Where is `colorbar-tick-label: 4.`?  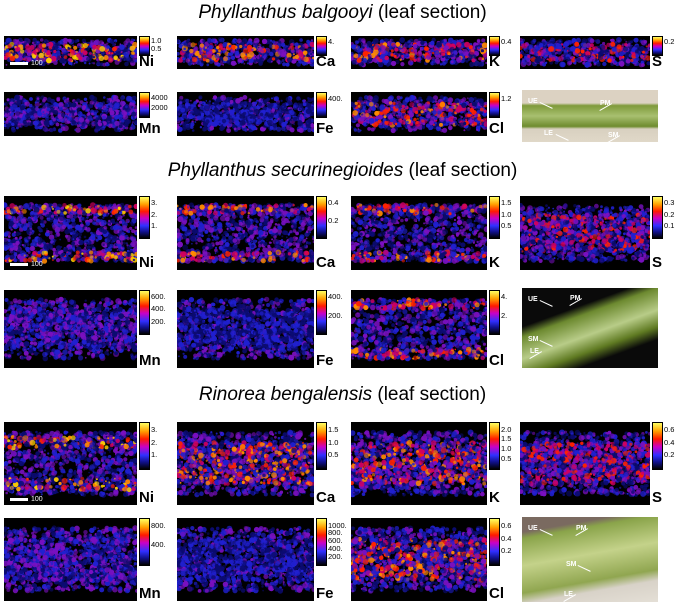
colorbar-tick-label: 4. is located at coordinates (504, 297).